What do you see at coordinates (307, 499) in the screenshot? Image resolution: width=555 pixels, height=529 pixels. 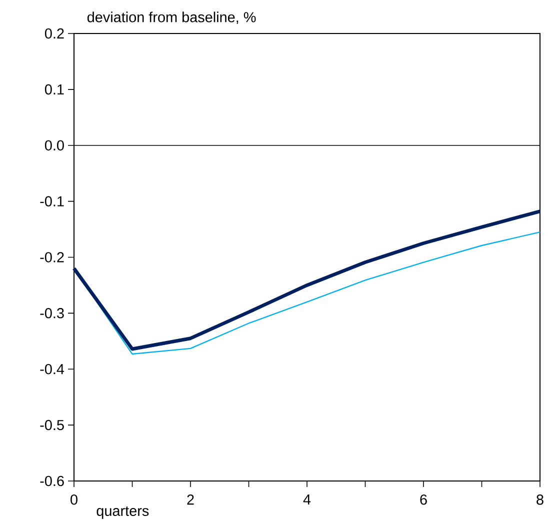 I see `x-tick-label: 4` at bounding box center [307, 499].